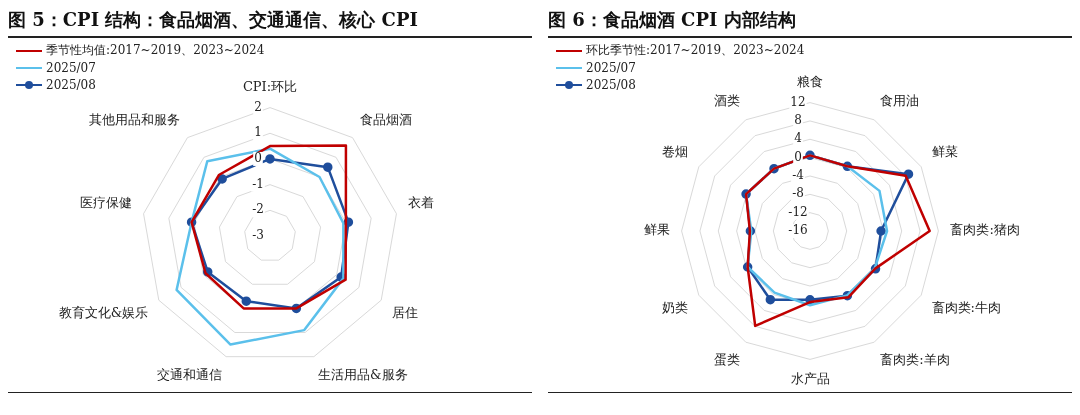 Image resolution: width=1080 pixels, height=415 pixels. I want to click on y-tick-label: -12, so click(798, 211).